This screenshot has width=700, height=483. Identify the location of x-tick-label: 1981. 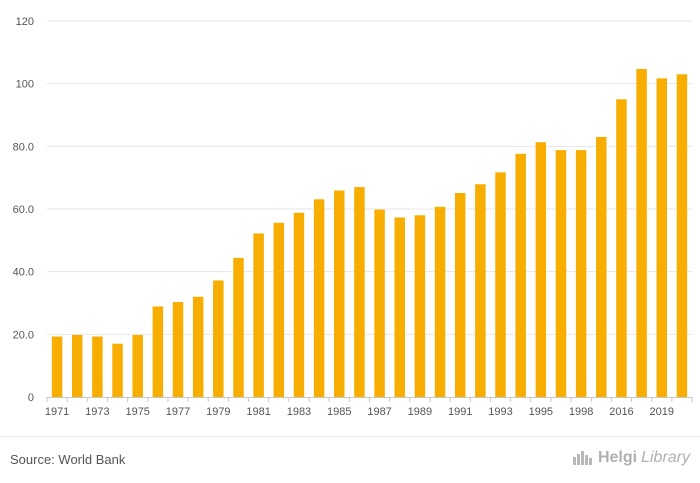
(258, 412).